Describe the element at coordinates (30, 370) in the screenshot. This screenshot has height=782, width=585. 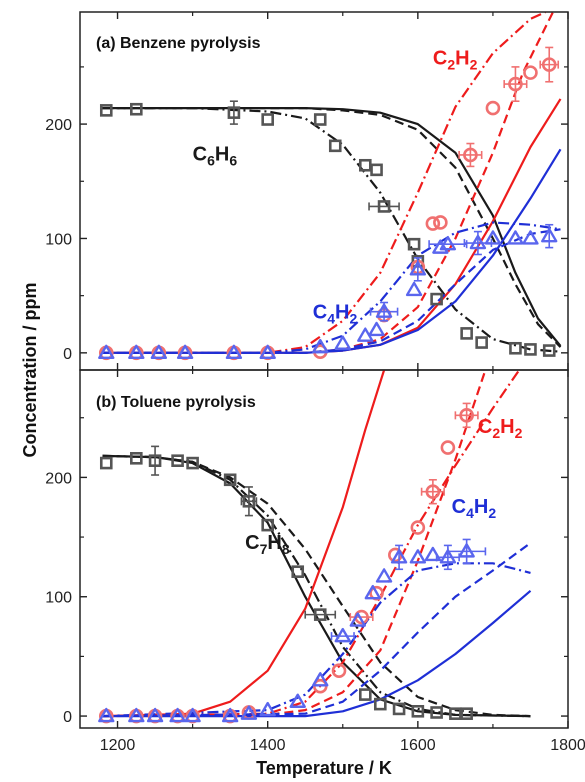
I see `y-axis-label: Concentration / ppm` at that location.